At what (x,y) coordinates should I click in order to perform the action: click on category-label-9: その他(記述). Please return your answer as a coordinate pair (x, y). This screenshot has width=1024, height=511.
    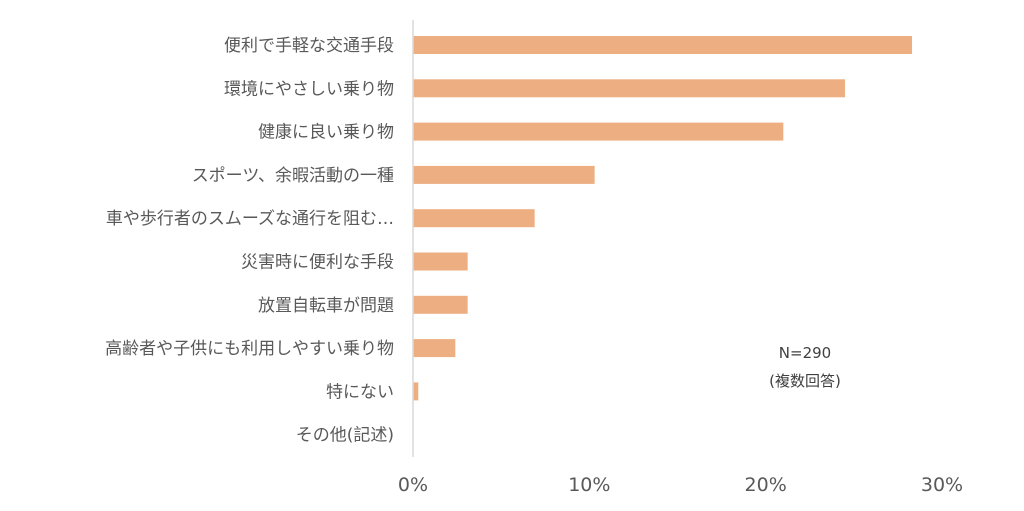
    Looking at the image, I should click on (345, 436).